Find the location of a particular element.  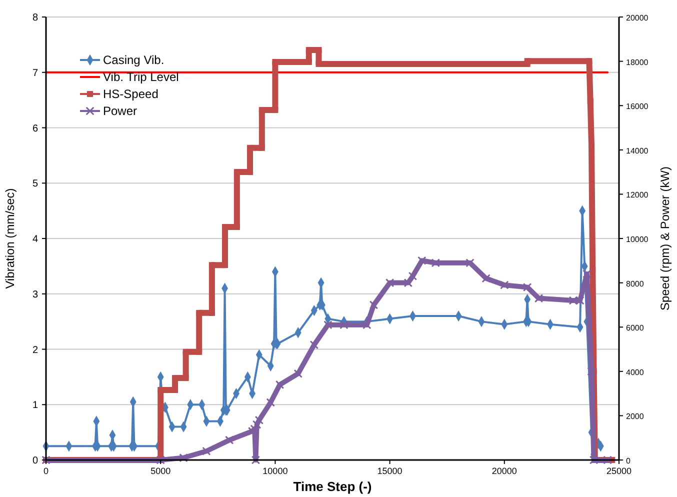

y2-tick-label: 20000 is located at coordinates (637, 18).